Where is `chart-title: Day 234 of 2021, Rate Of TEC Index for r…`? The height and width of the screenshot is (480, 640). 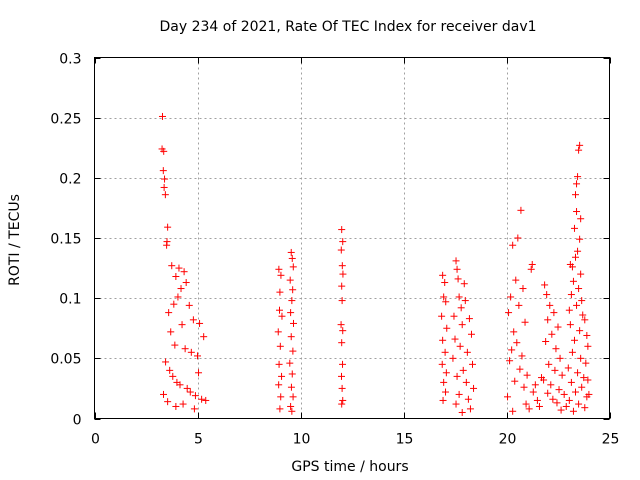 chart-title: Day 234 of 2021, Rate Of TEC Index for r… is located at coordinates (347, 27).